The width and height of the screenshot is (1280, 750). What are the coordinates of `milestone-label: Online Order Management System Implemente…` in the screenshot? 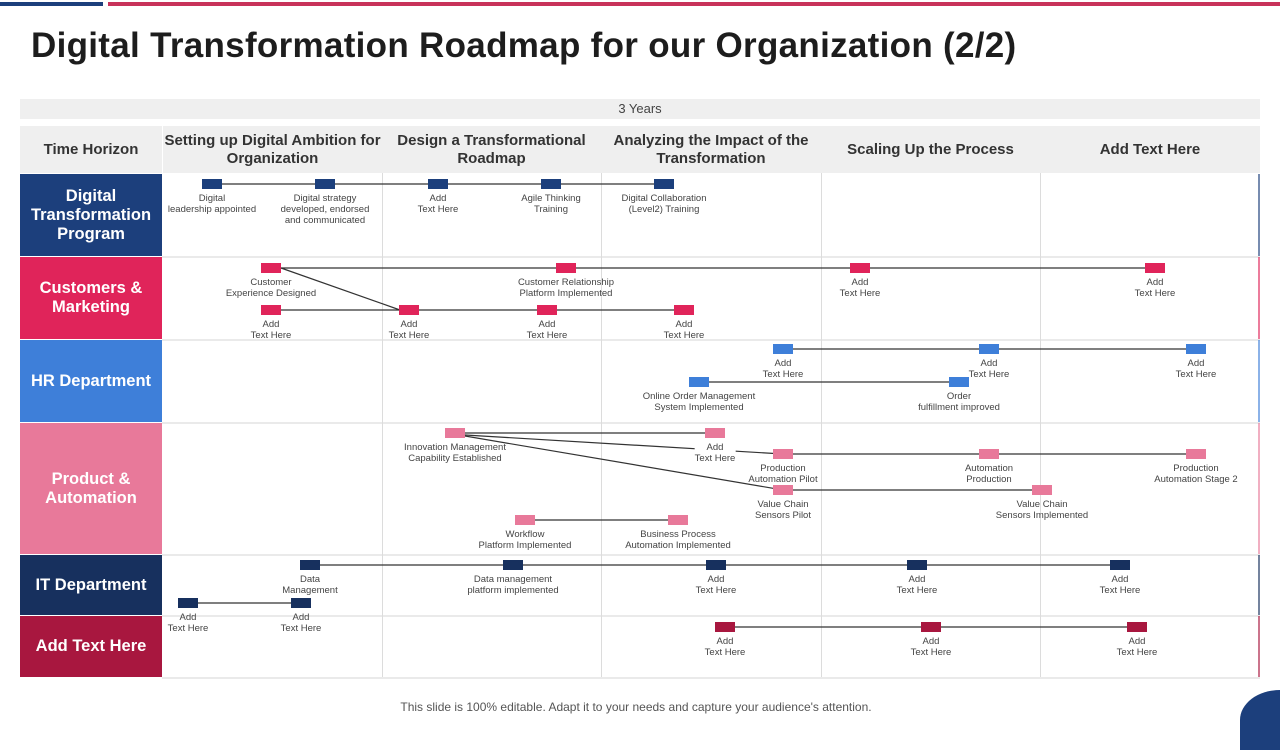 It's located at (699, 402).